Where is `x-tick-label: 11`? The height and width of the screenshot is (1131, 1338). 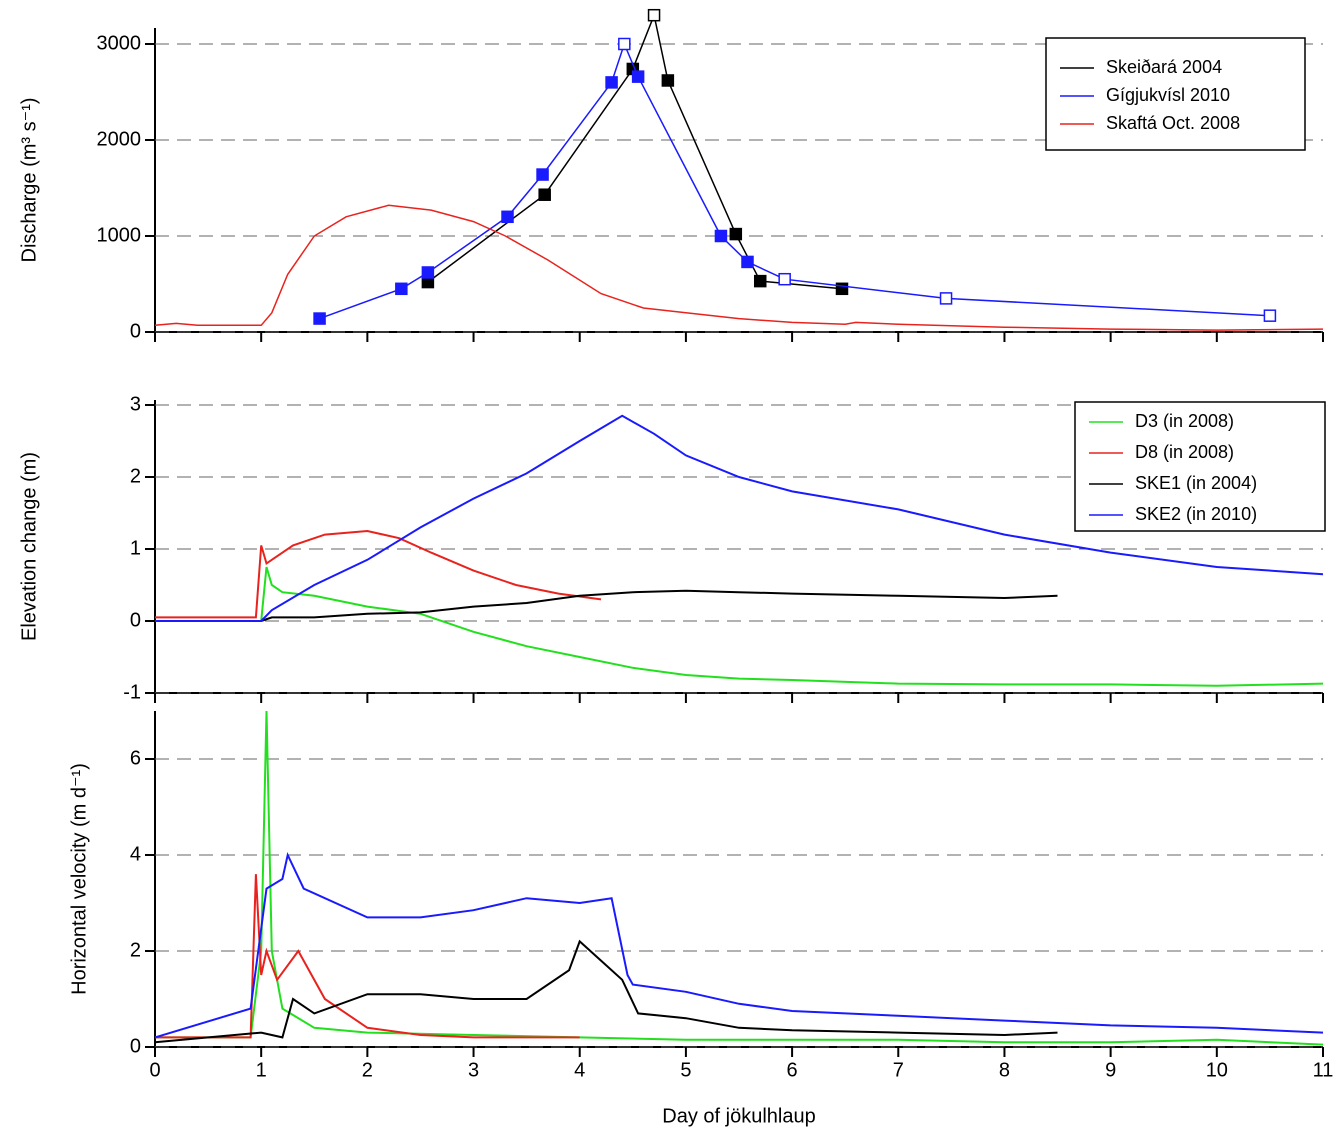 x-tick-label: 11 is located at coordinates (1323, 1070).